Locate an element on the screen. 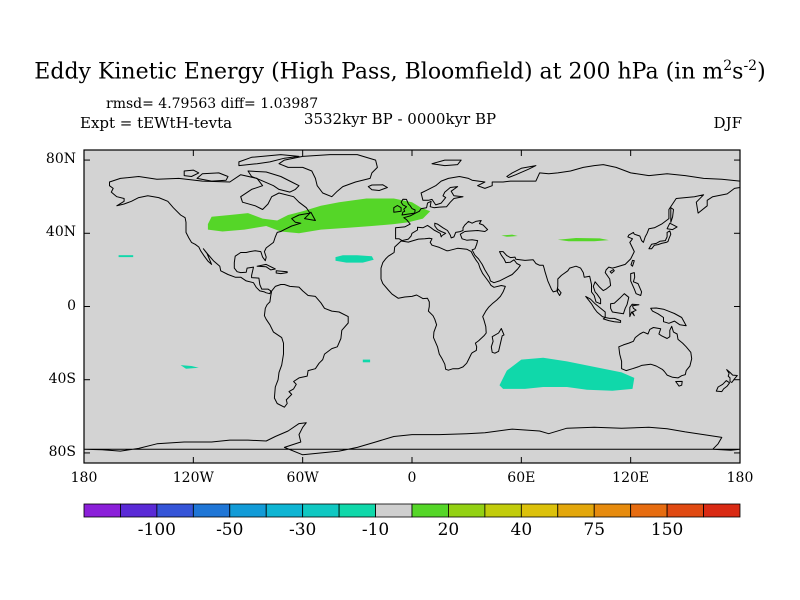 This screenshot has width=800, height=600. anomaly-southern-indian-ocean is located at coordinates (567, 374).